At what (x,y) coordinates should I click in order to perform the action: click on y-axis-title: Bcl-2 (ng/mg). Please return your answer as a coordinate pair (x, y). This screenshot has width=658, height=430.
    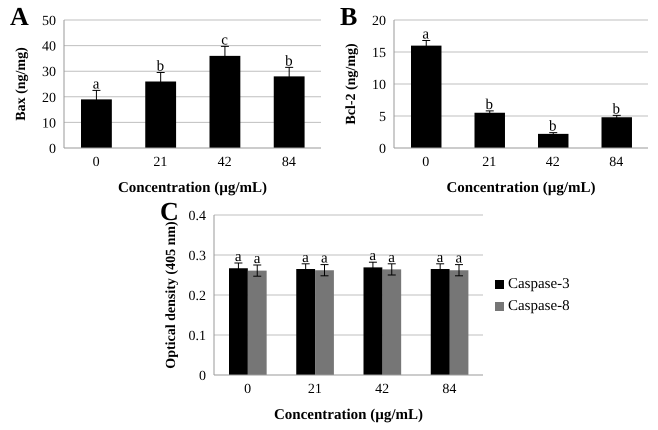
    Looking at the image, I should click on (351, 84).